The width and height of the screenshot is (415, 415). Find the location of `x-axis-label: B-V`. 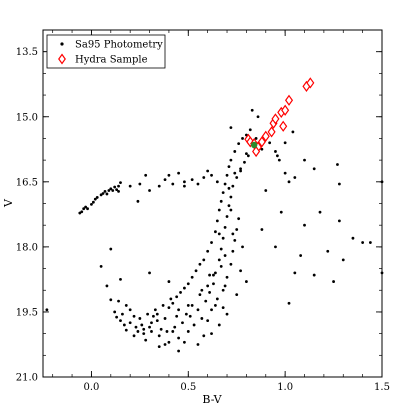

x-axis-label: B-V is located at coordinates (212, 399).